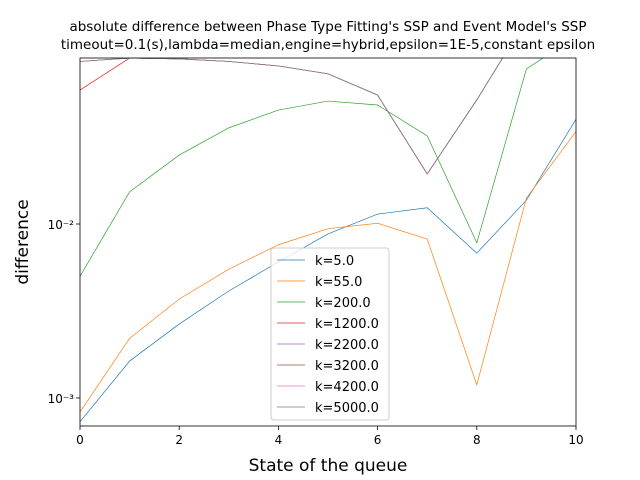  I want to click on legend-label: k=5.0, so click(334, 261).